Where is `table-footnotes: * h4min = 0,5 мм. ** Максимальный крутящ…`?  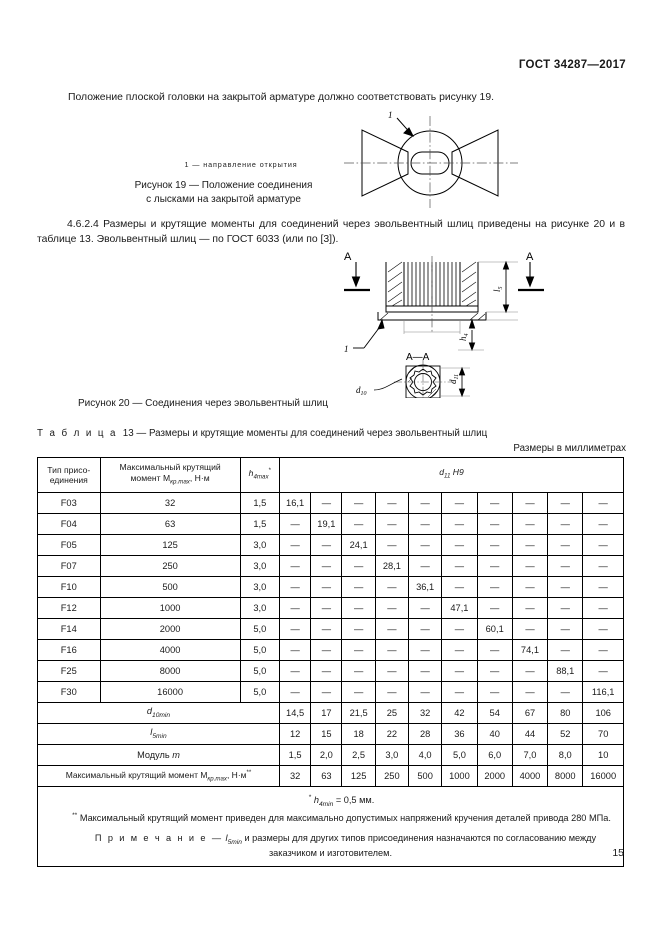
table-footnotes: * h4min = 0,5 мм. ** Максимальный крутящ… is located at coordinates (330, 826).